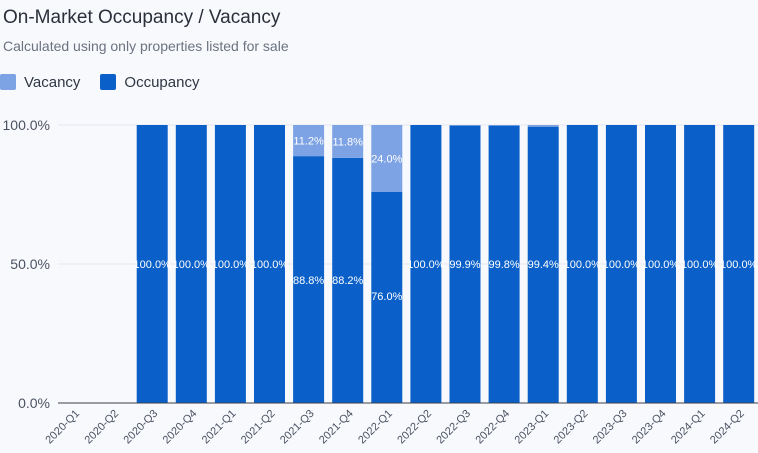 This screenshot has height=453, width=758. I want to click on data-label-occupancy: 99.8%, so click(503, 265).